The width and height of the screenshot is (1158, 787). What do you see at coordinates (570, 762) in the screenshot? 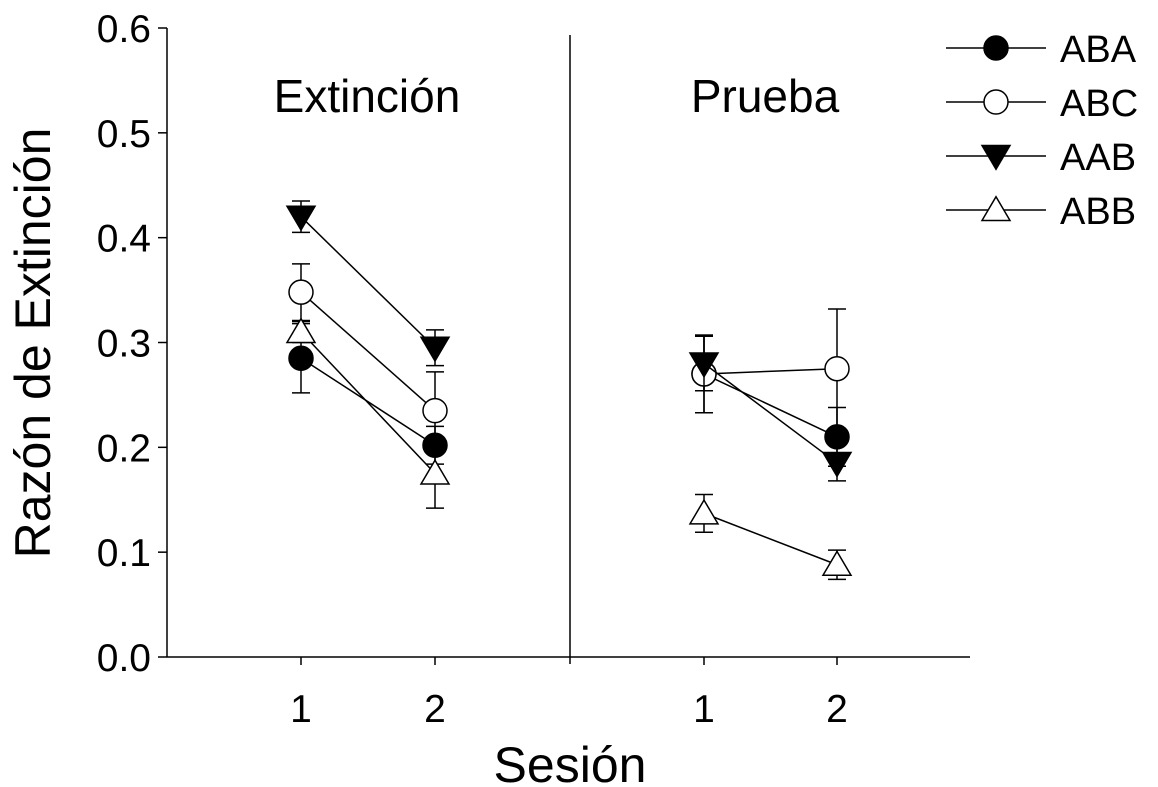
I see `x-axis-label: Sesión` at bounding box center [570, 762].